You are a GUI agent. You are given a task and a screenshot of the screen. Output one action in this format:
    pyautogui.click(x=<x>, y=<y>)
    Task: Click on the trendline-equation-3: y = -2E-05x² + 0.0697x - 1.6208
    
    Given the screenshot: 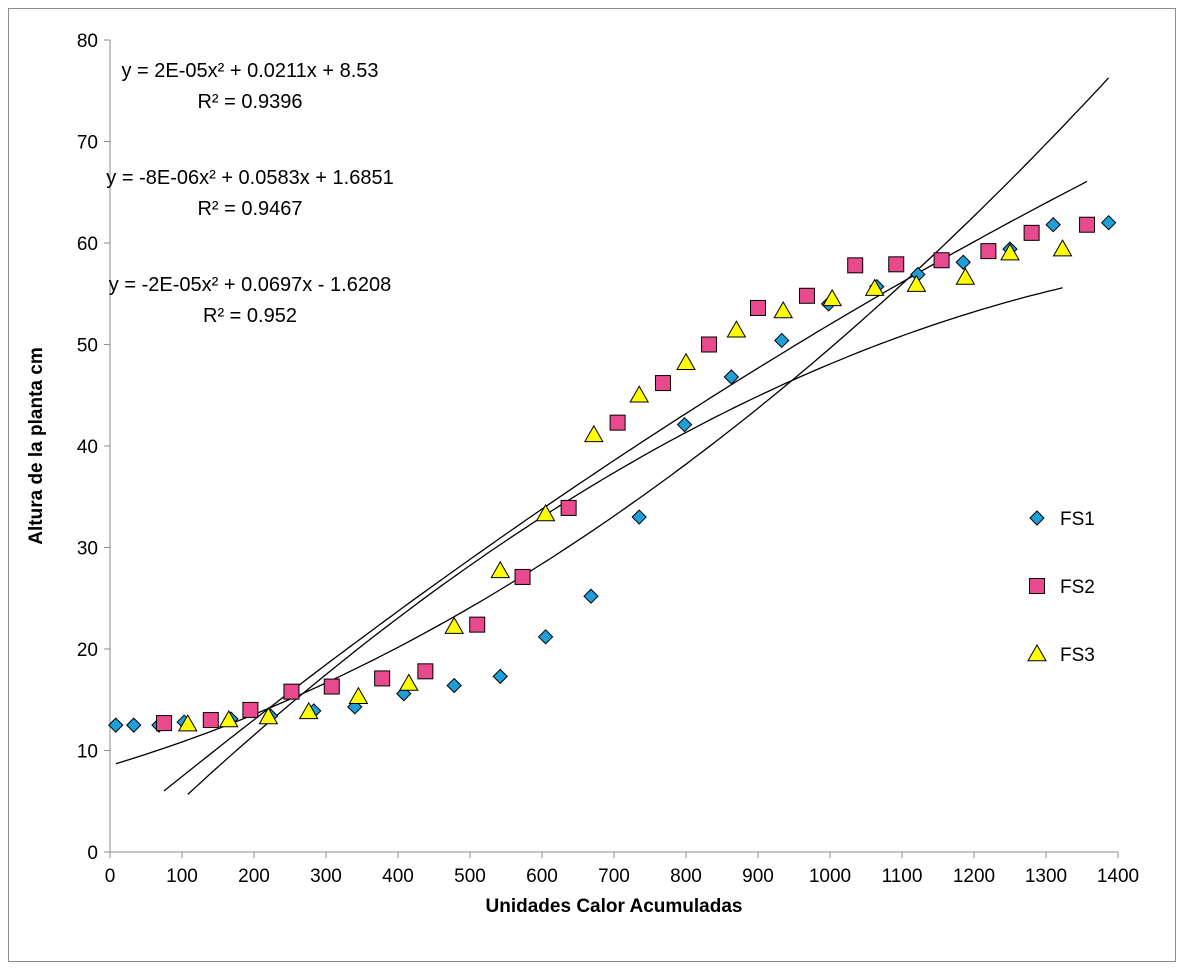 What is the action you would take?
    pyautogui.click(x=250, y=285)
    